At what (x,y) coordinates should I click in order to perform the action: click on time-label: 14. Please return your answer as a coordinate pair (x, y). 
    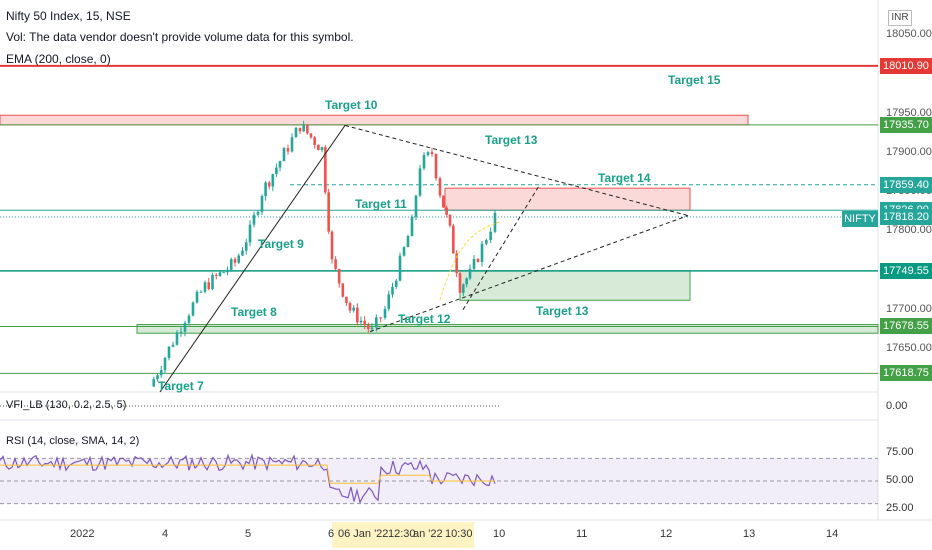
    Looking at the image, I should click on (832, 534).